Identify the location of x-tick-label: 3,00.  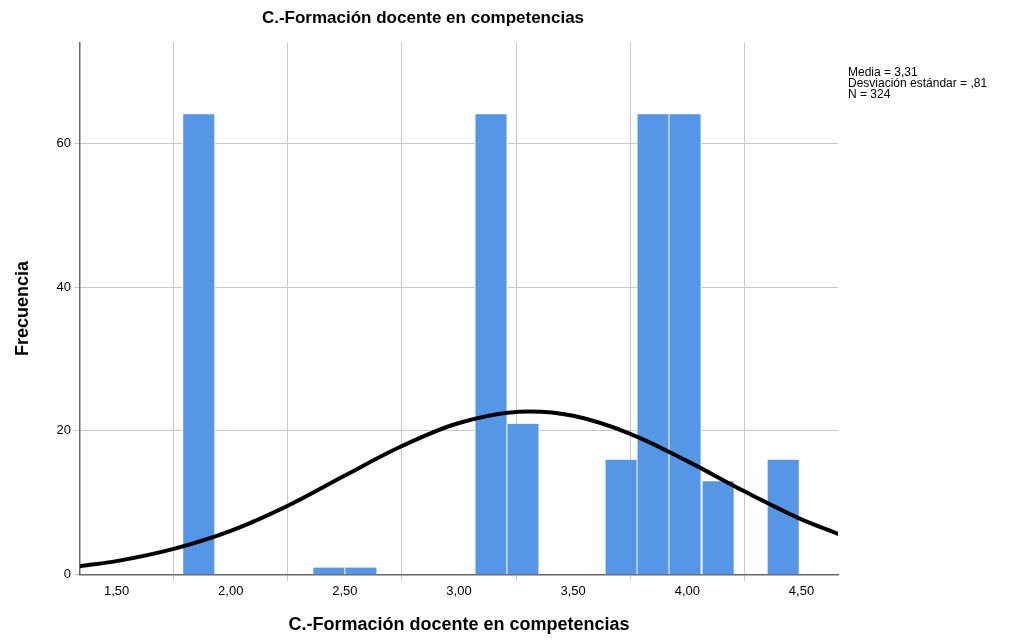
(459, 591).